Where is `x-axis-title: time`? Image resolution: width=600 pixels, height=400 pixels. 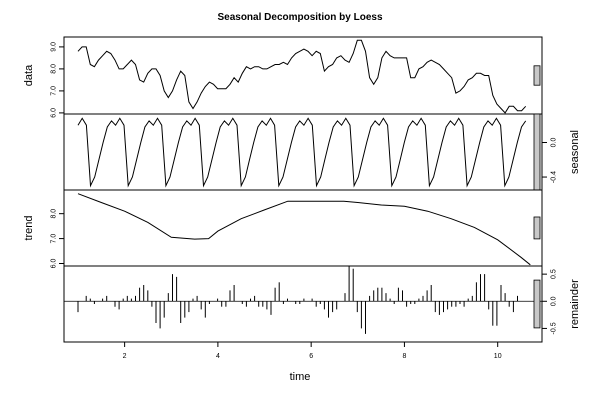 x-axis-title: time is located at coordinates (300, 377).